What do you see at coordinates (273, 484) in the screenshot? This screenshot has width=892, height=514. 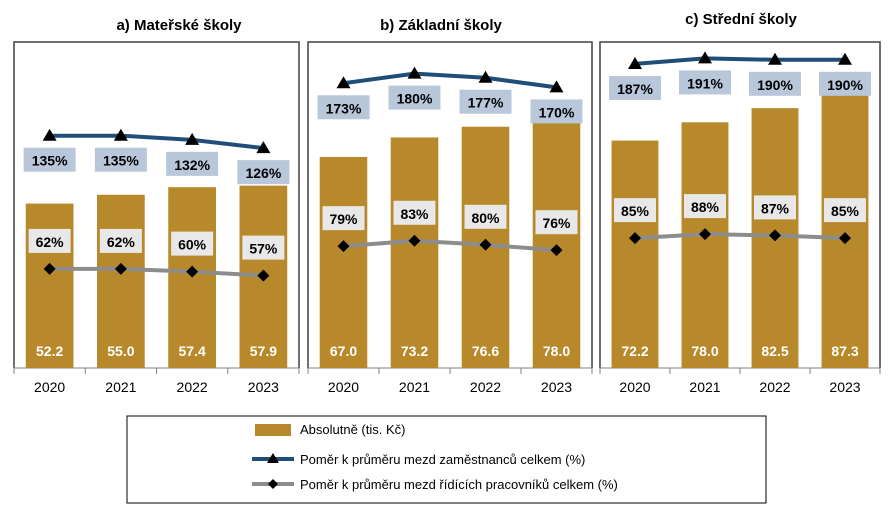 I see `legend-marker-diamond` at bounding box center [273, 484].